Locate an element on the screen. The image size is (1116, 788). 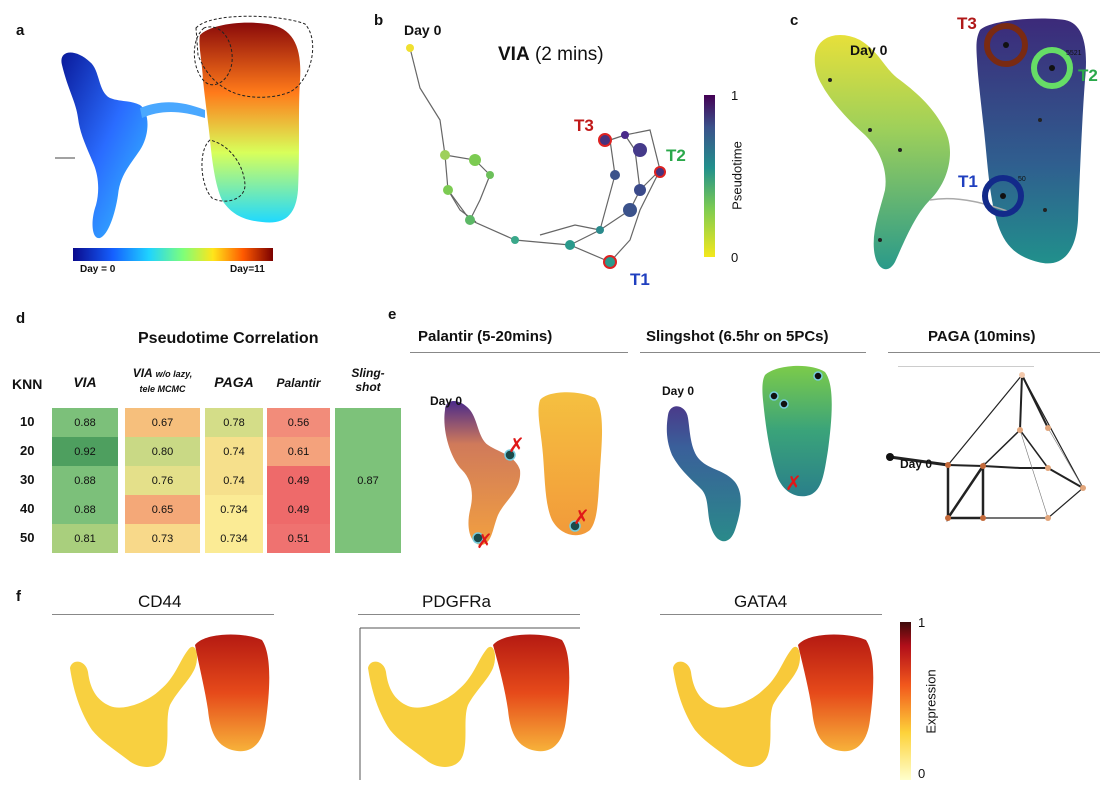
table-row-knn: 30 is located at coordinates (27, 479).